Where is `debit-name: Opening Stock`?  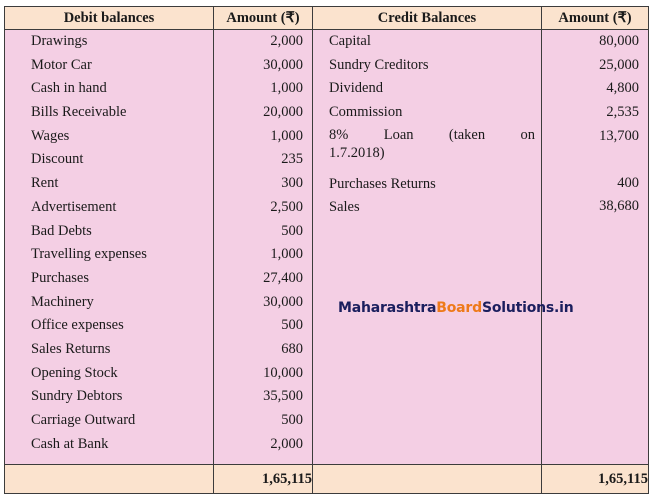
debit-name: Opening Stock is located at coordinates (74, 372).